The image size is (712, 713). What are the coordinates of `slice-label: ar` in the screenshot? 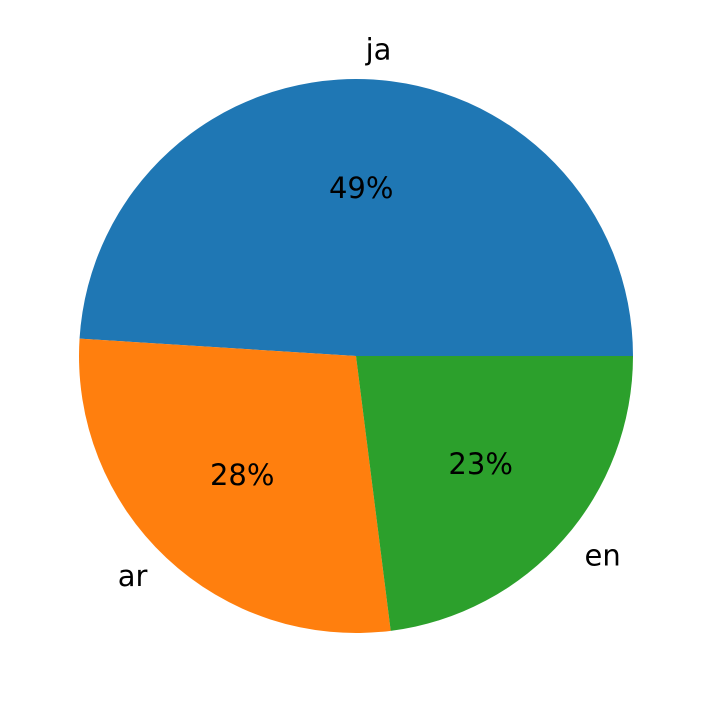 It's located at (133, 576).